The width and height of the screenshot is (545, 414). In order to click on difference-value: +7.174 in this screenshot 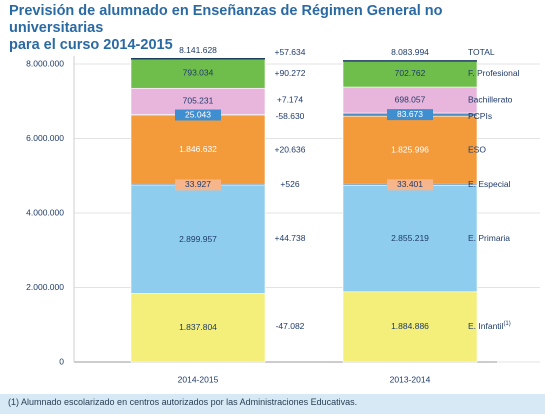, I will do `click(290, 99)`.